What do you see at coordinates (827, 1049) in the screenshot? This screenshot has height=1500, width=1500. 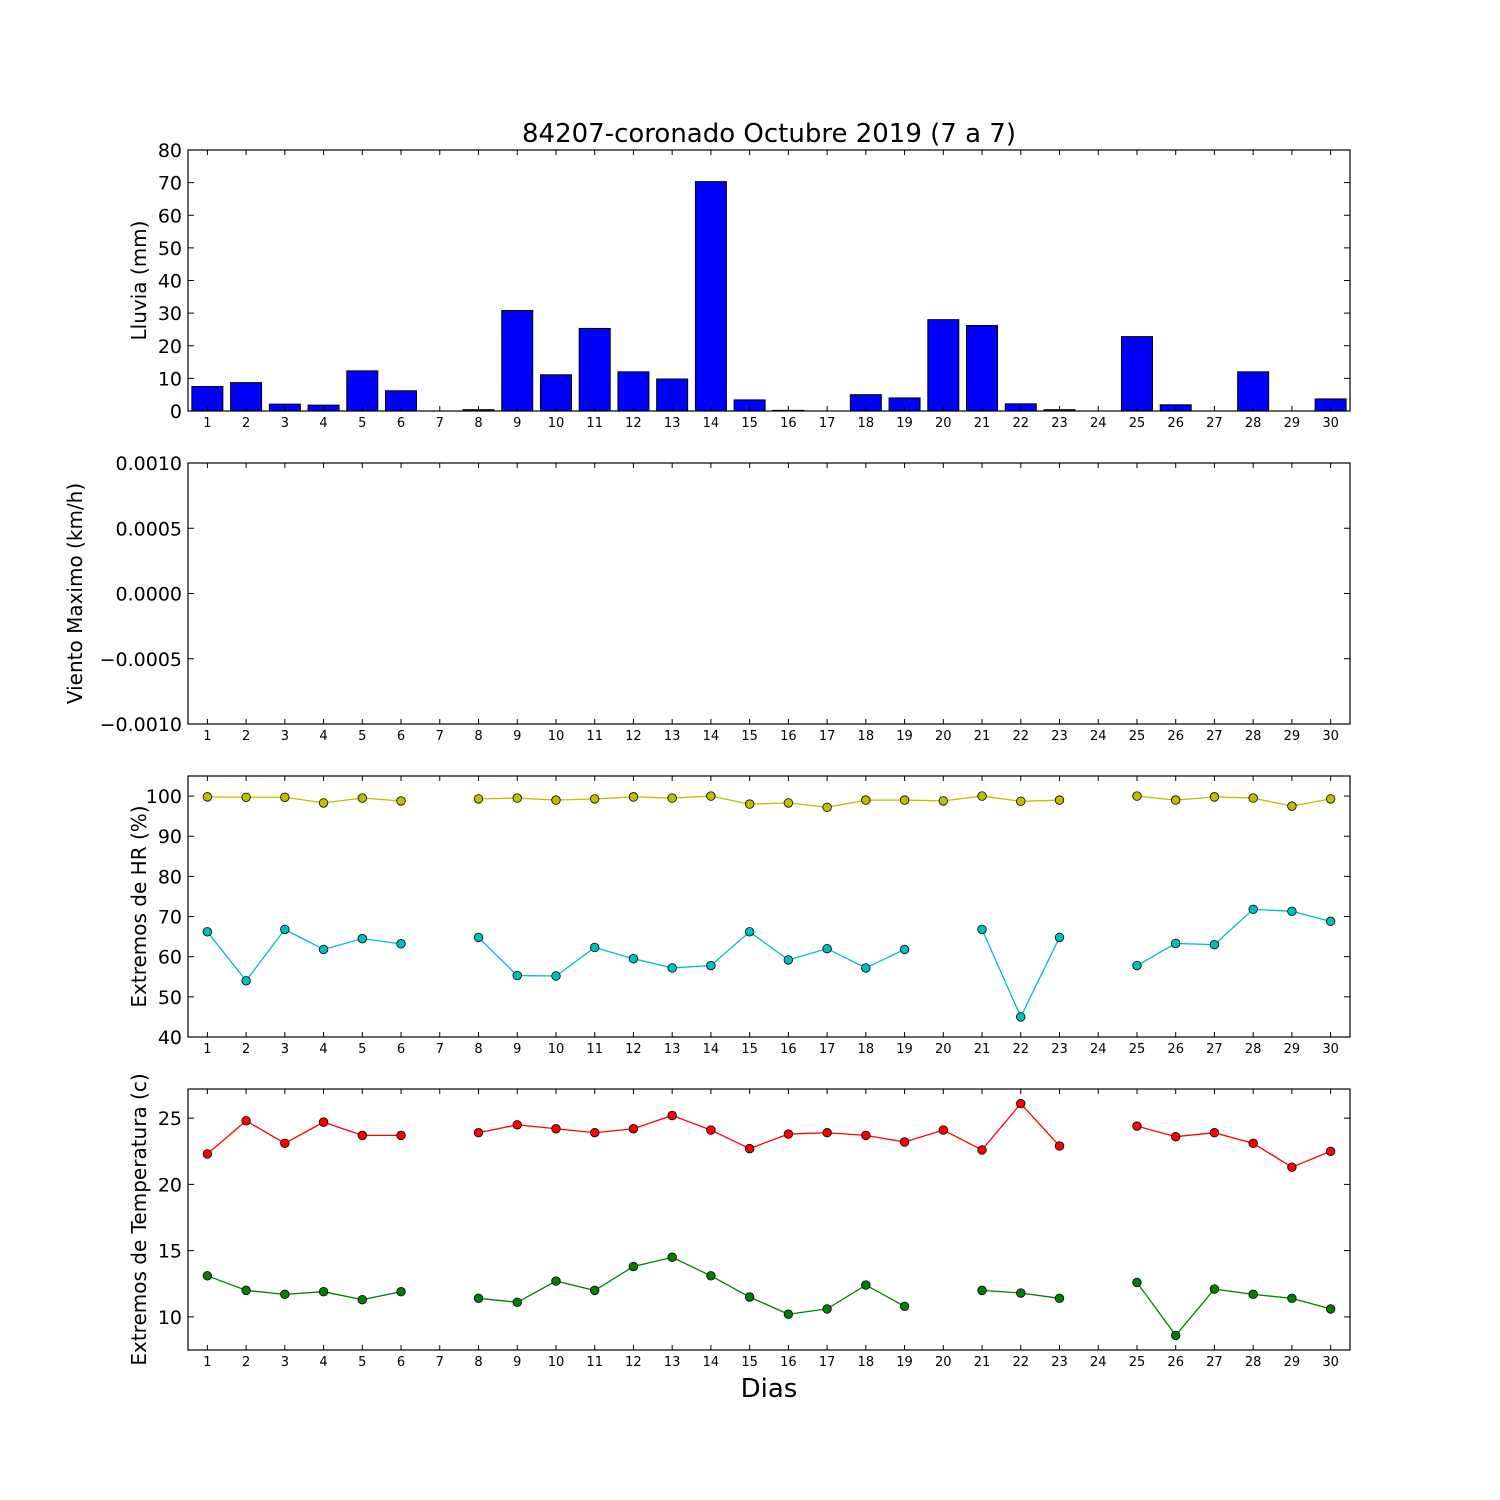 I see `x-tick-label: 17` at bounding box center [827, 1049].